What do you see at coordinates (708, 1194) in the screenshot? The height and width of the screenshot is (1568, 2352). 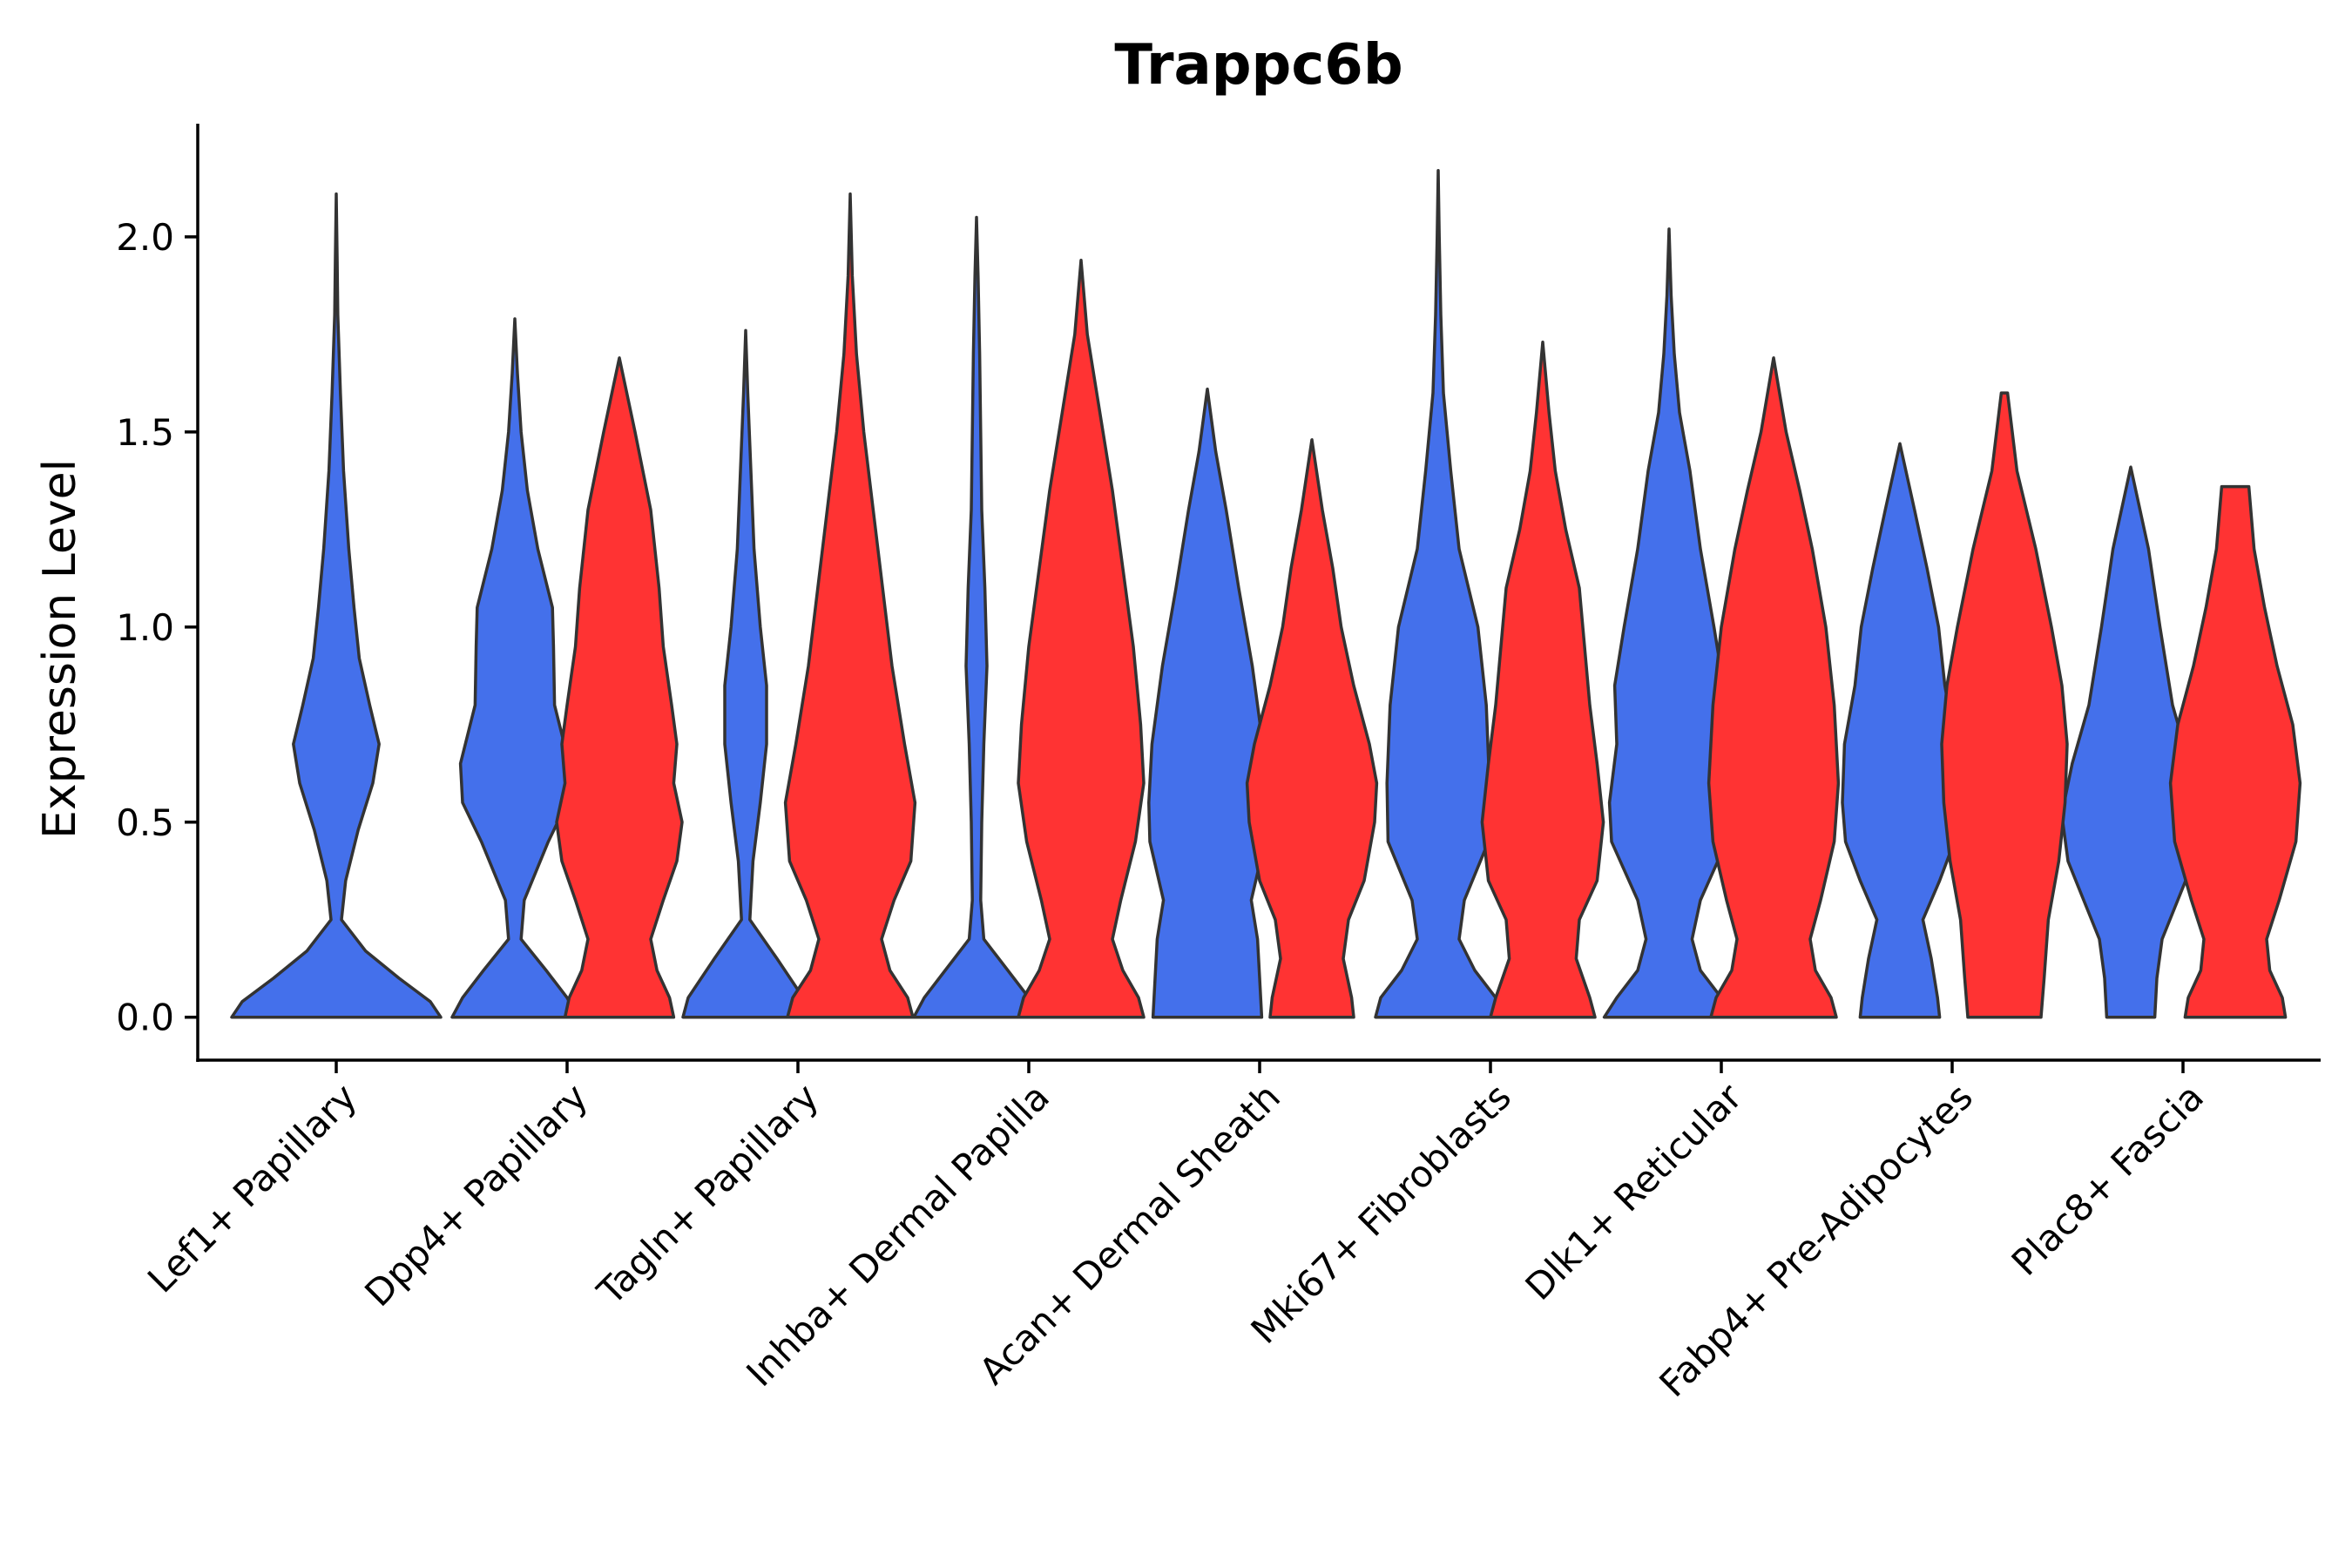 I see `x-tick-label: Tagln+ Papillary` at bounding box center [708, 1194].